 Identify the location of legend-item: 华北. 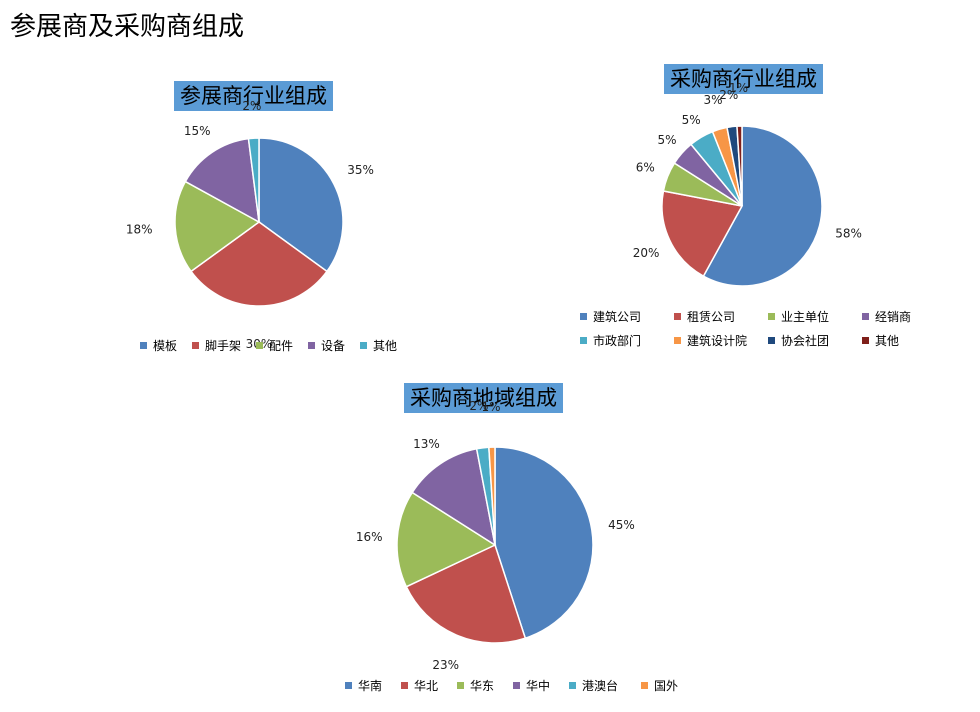
(419, 685).